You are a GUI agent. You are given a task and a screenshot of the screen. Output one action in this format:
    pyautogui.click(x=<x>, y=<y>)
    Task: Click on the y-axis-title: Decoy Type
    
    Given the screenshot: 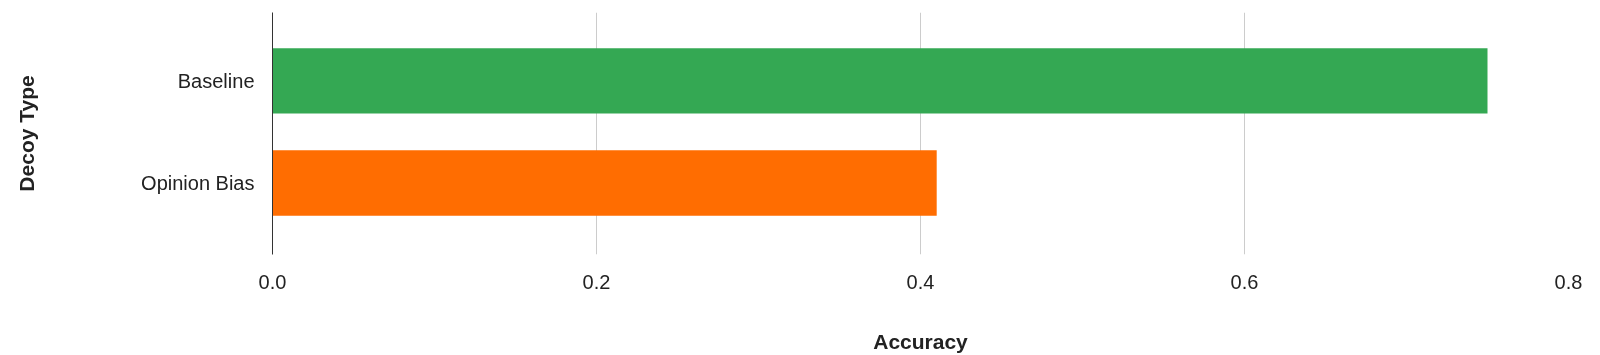 What is the action you would take?
    pyautogui.click(x=27, y=133)
    